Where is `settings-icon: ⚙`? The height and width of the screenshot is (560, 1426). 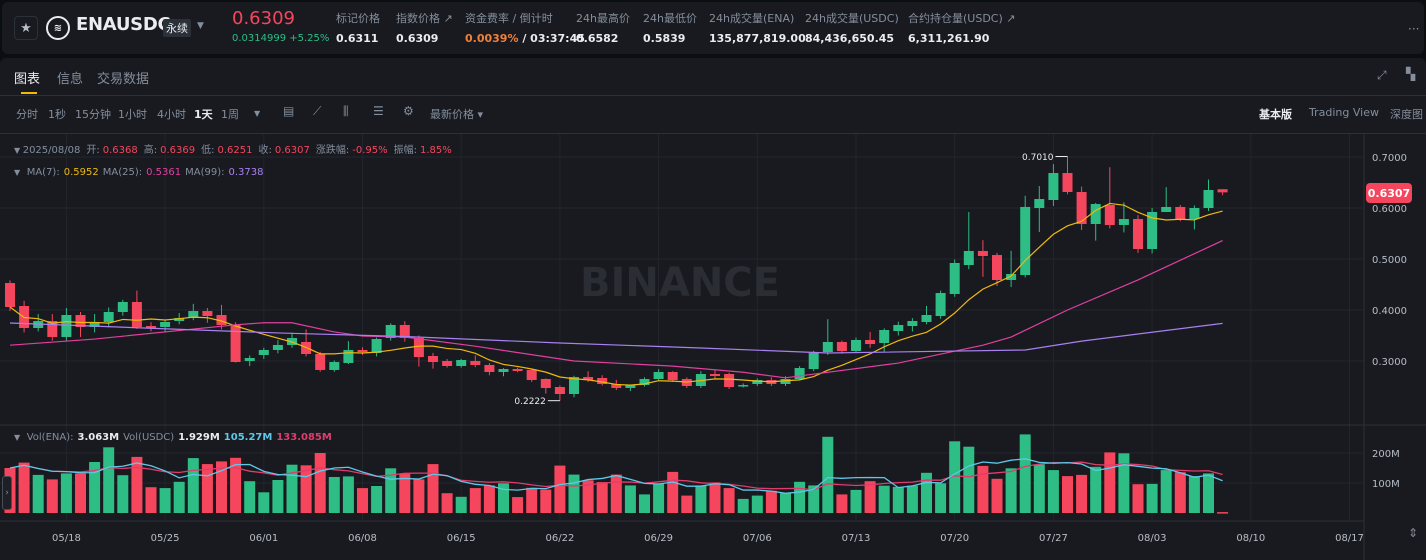
settings-icon: ⚙ is located at coordinates (408, 111).